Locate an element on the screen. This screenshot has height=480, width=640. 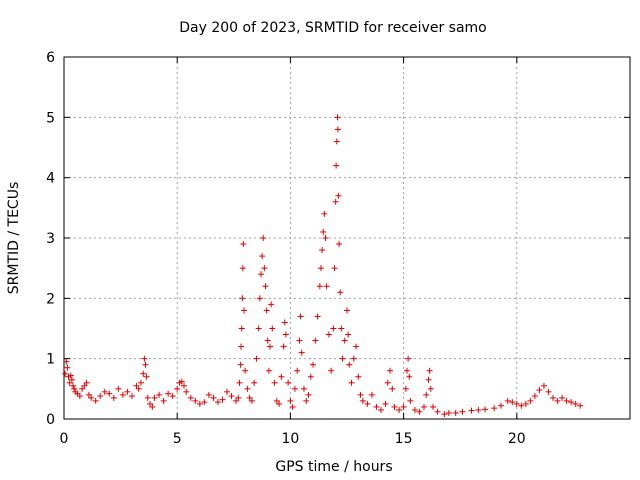
x-tick-label: 0 is located at coordinates (64, 439).